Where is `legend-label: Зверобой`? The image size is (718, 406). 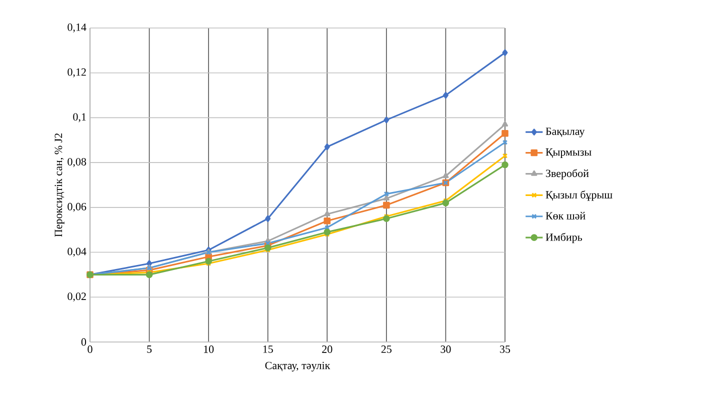
legend-label: Зверобой is located at coordinates (567, 174).